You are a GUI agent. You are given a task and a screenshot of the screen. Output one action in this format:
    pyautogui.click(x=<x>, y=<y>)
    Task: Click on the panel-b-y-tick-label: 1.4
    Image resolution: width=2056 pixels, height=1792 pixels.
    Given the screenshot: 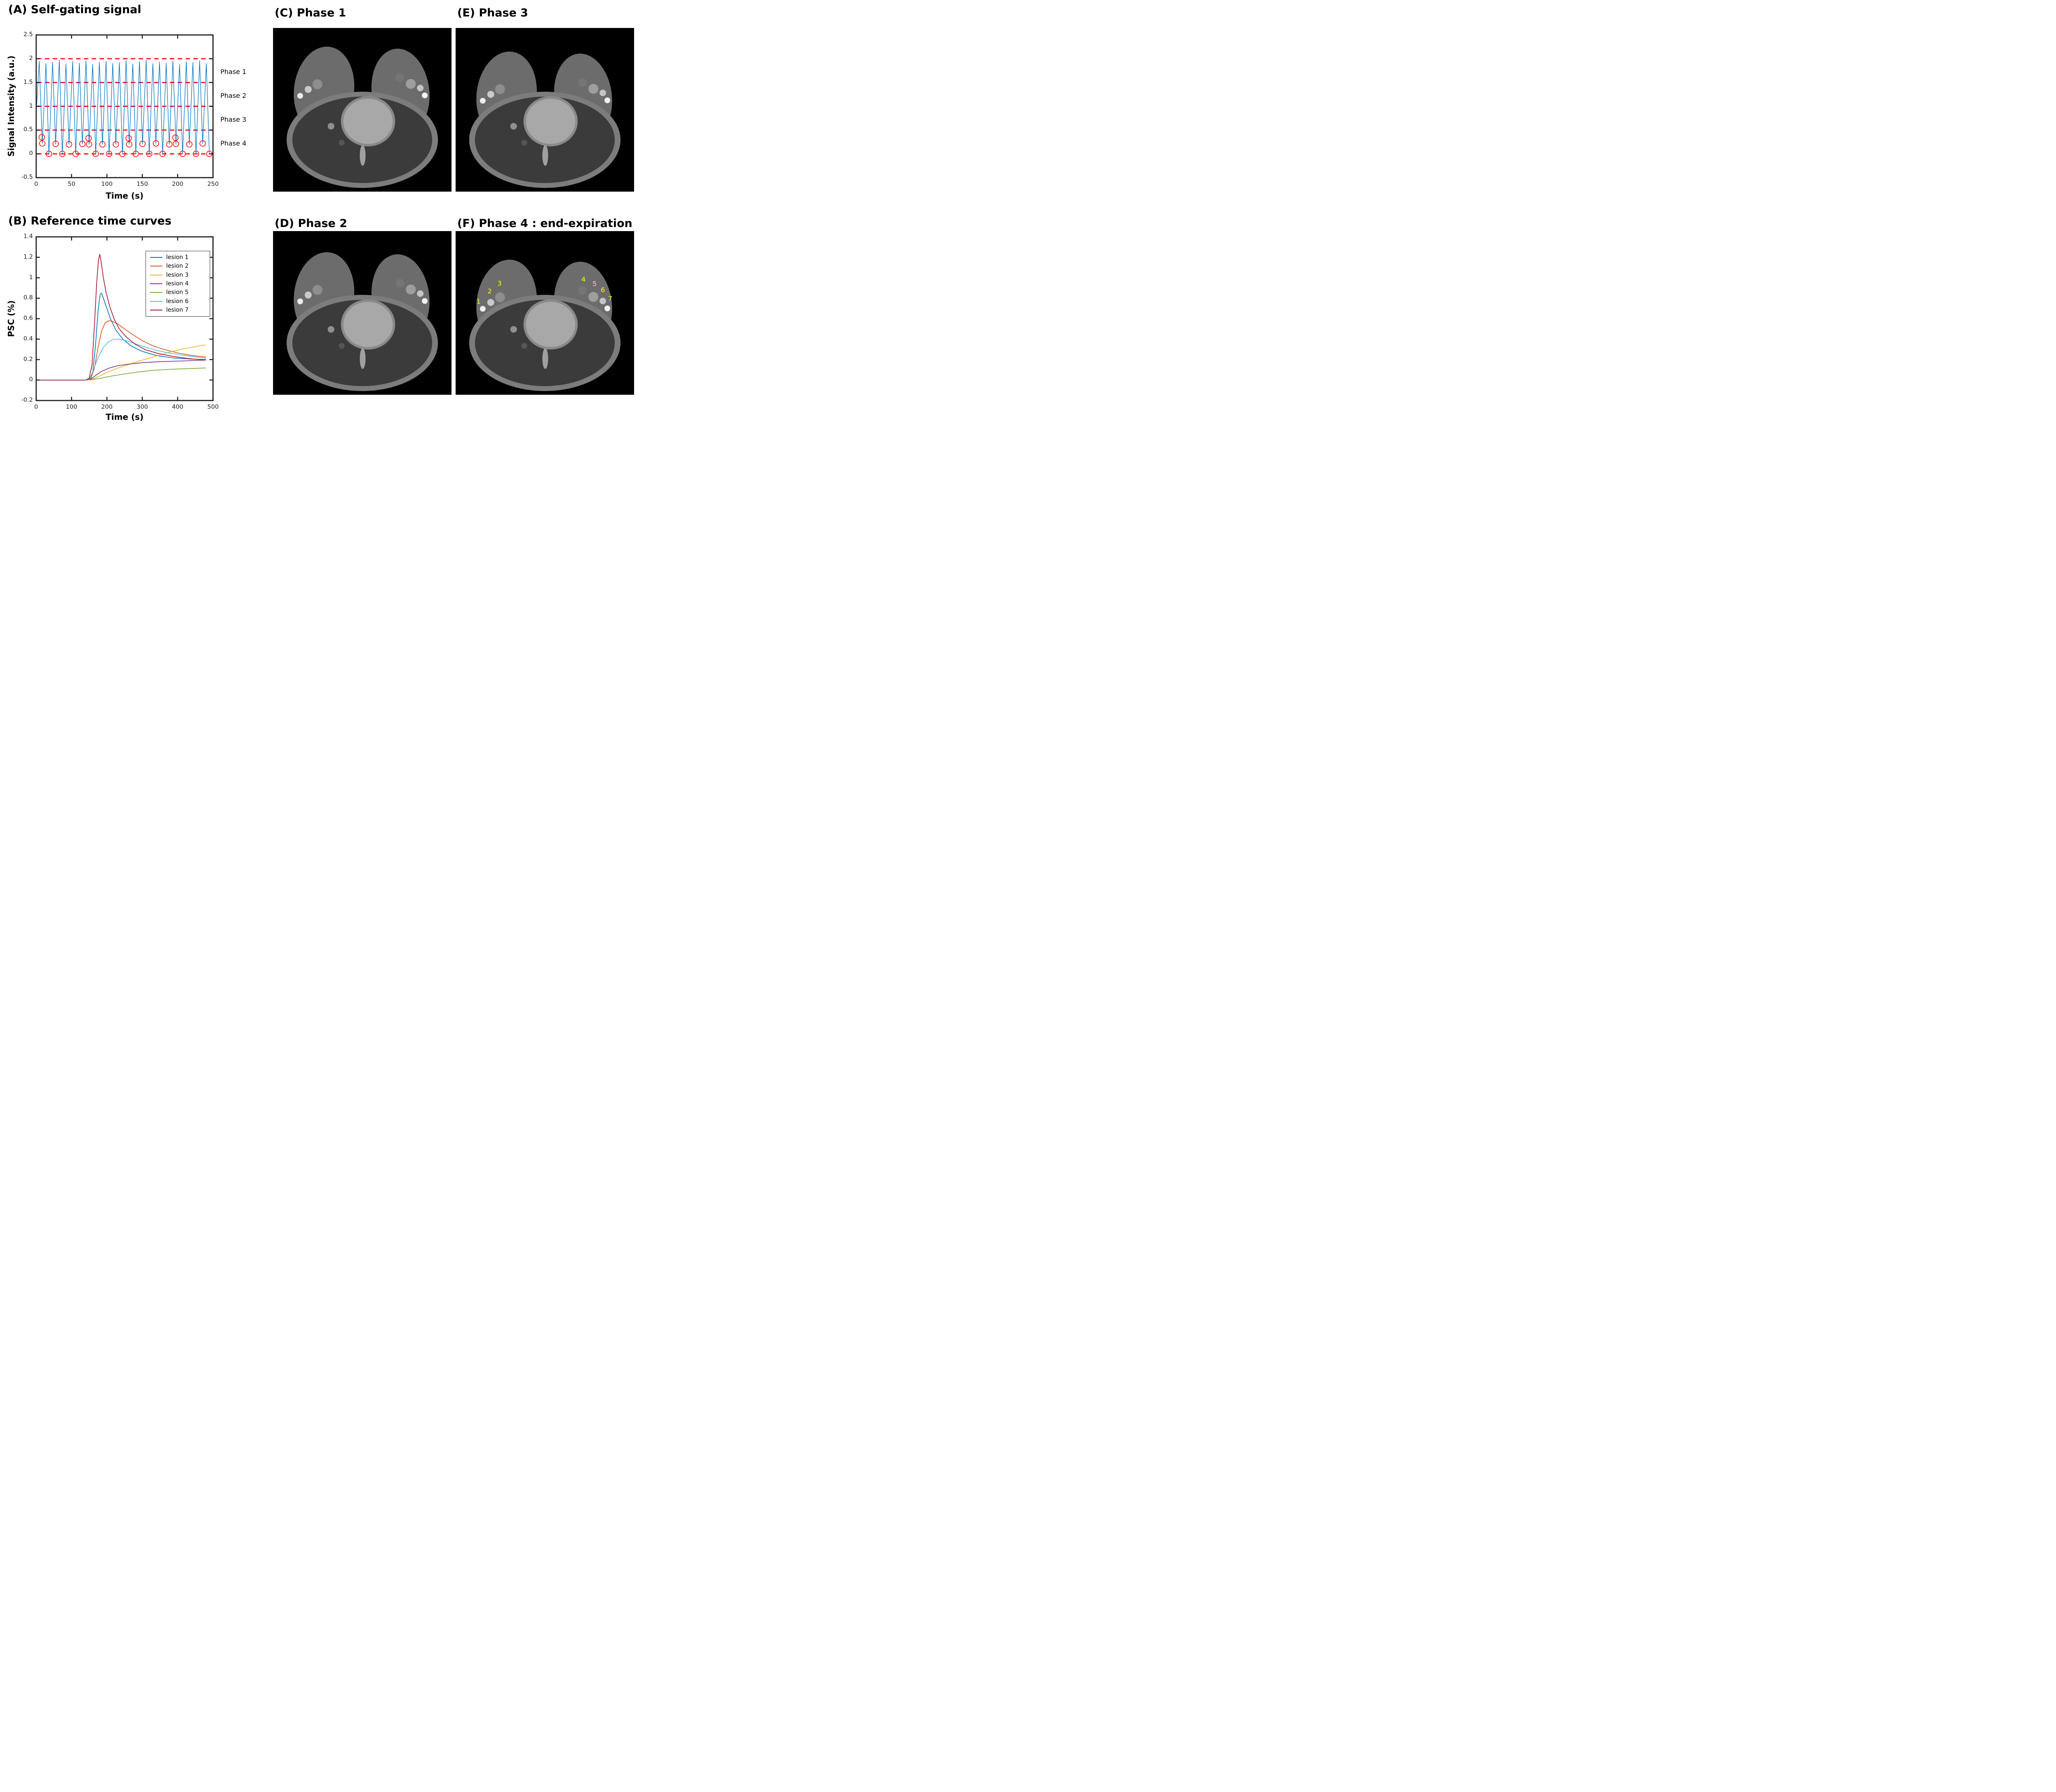 What is the action you would take?
    pyautogui.click(x=28, y=236)
    